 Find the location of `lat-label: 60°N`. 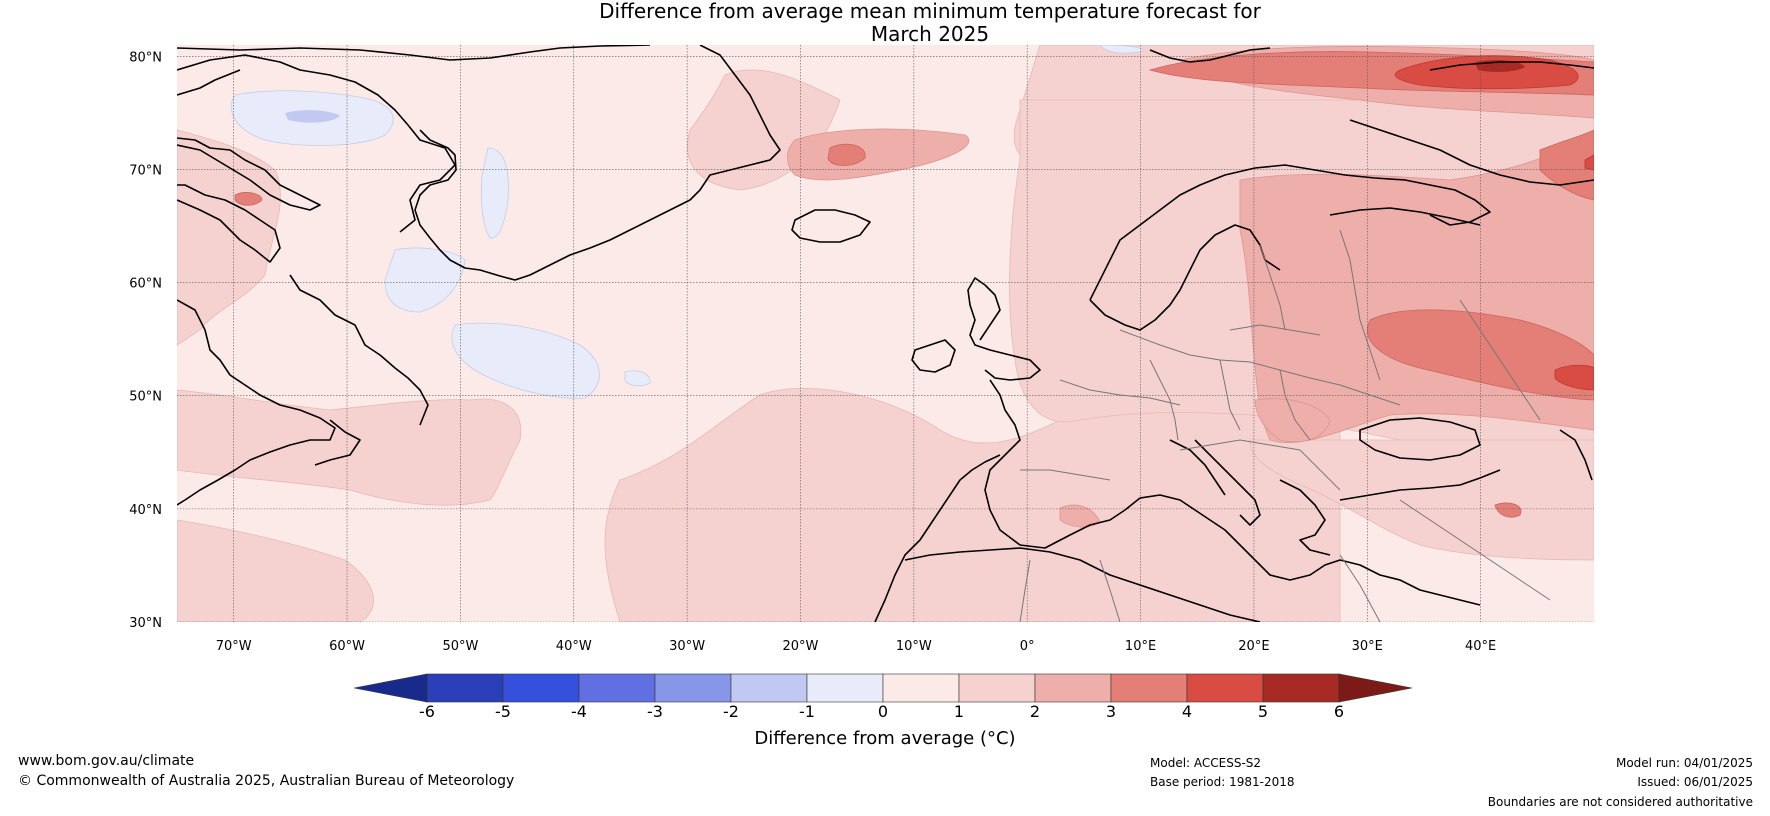

lat-label: 60°N is located at coordinates (145, 284).